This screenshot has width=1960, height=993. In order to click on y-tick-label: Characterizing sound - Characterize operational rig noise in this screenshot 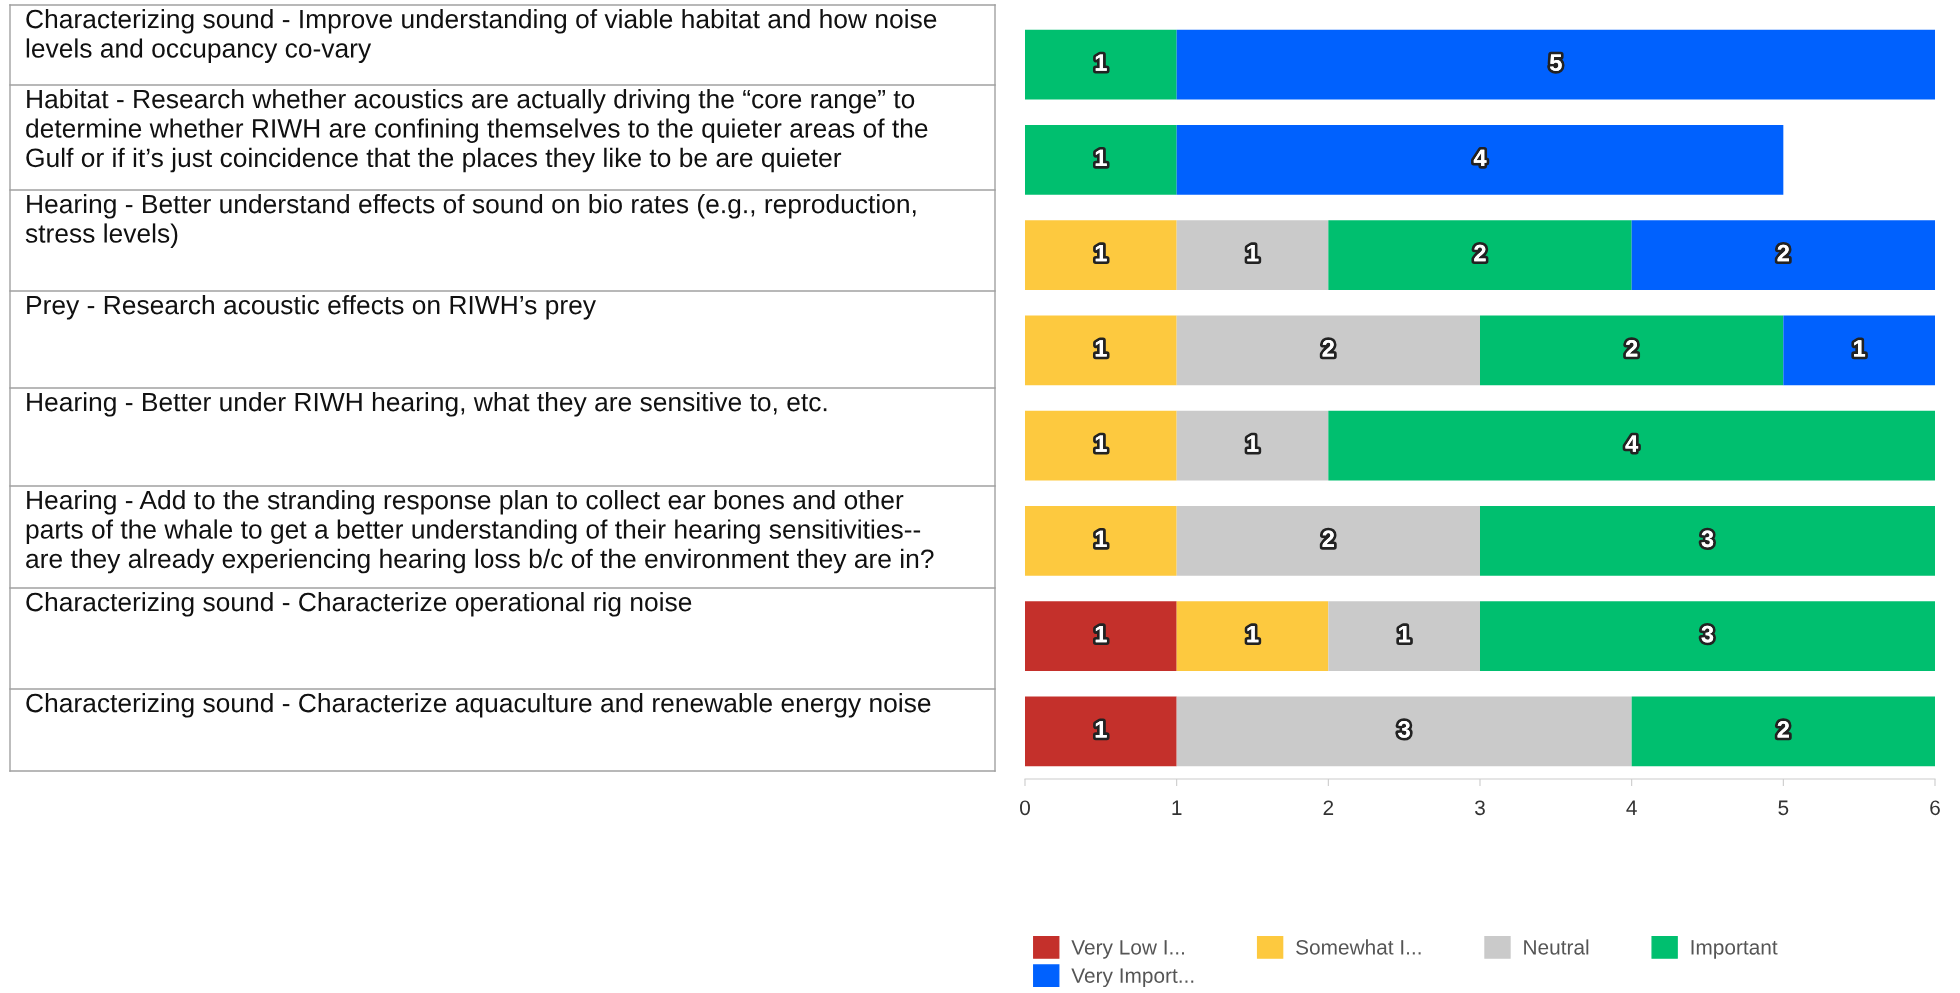, I will do `click(359, 604)`.